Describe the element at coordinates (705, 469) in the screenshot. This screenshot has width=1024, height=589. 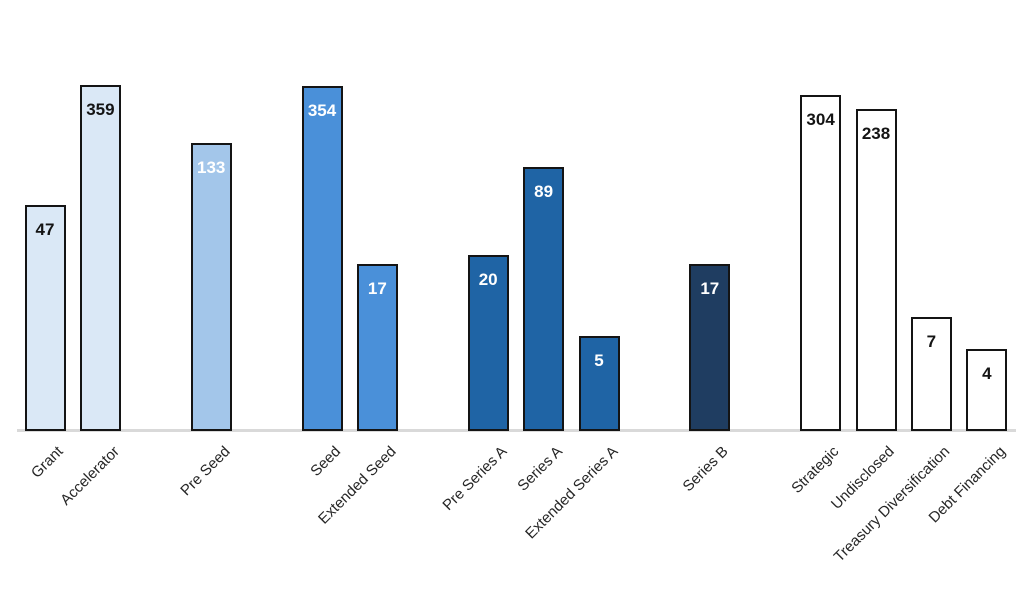
I see `x-axis-label-series-b: Series B` at that location.